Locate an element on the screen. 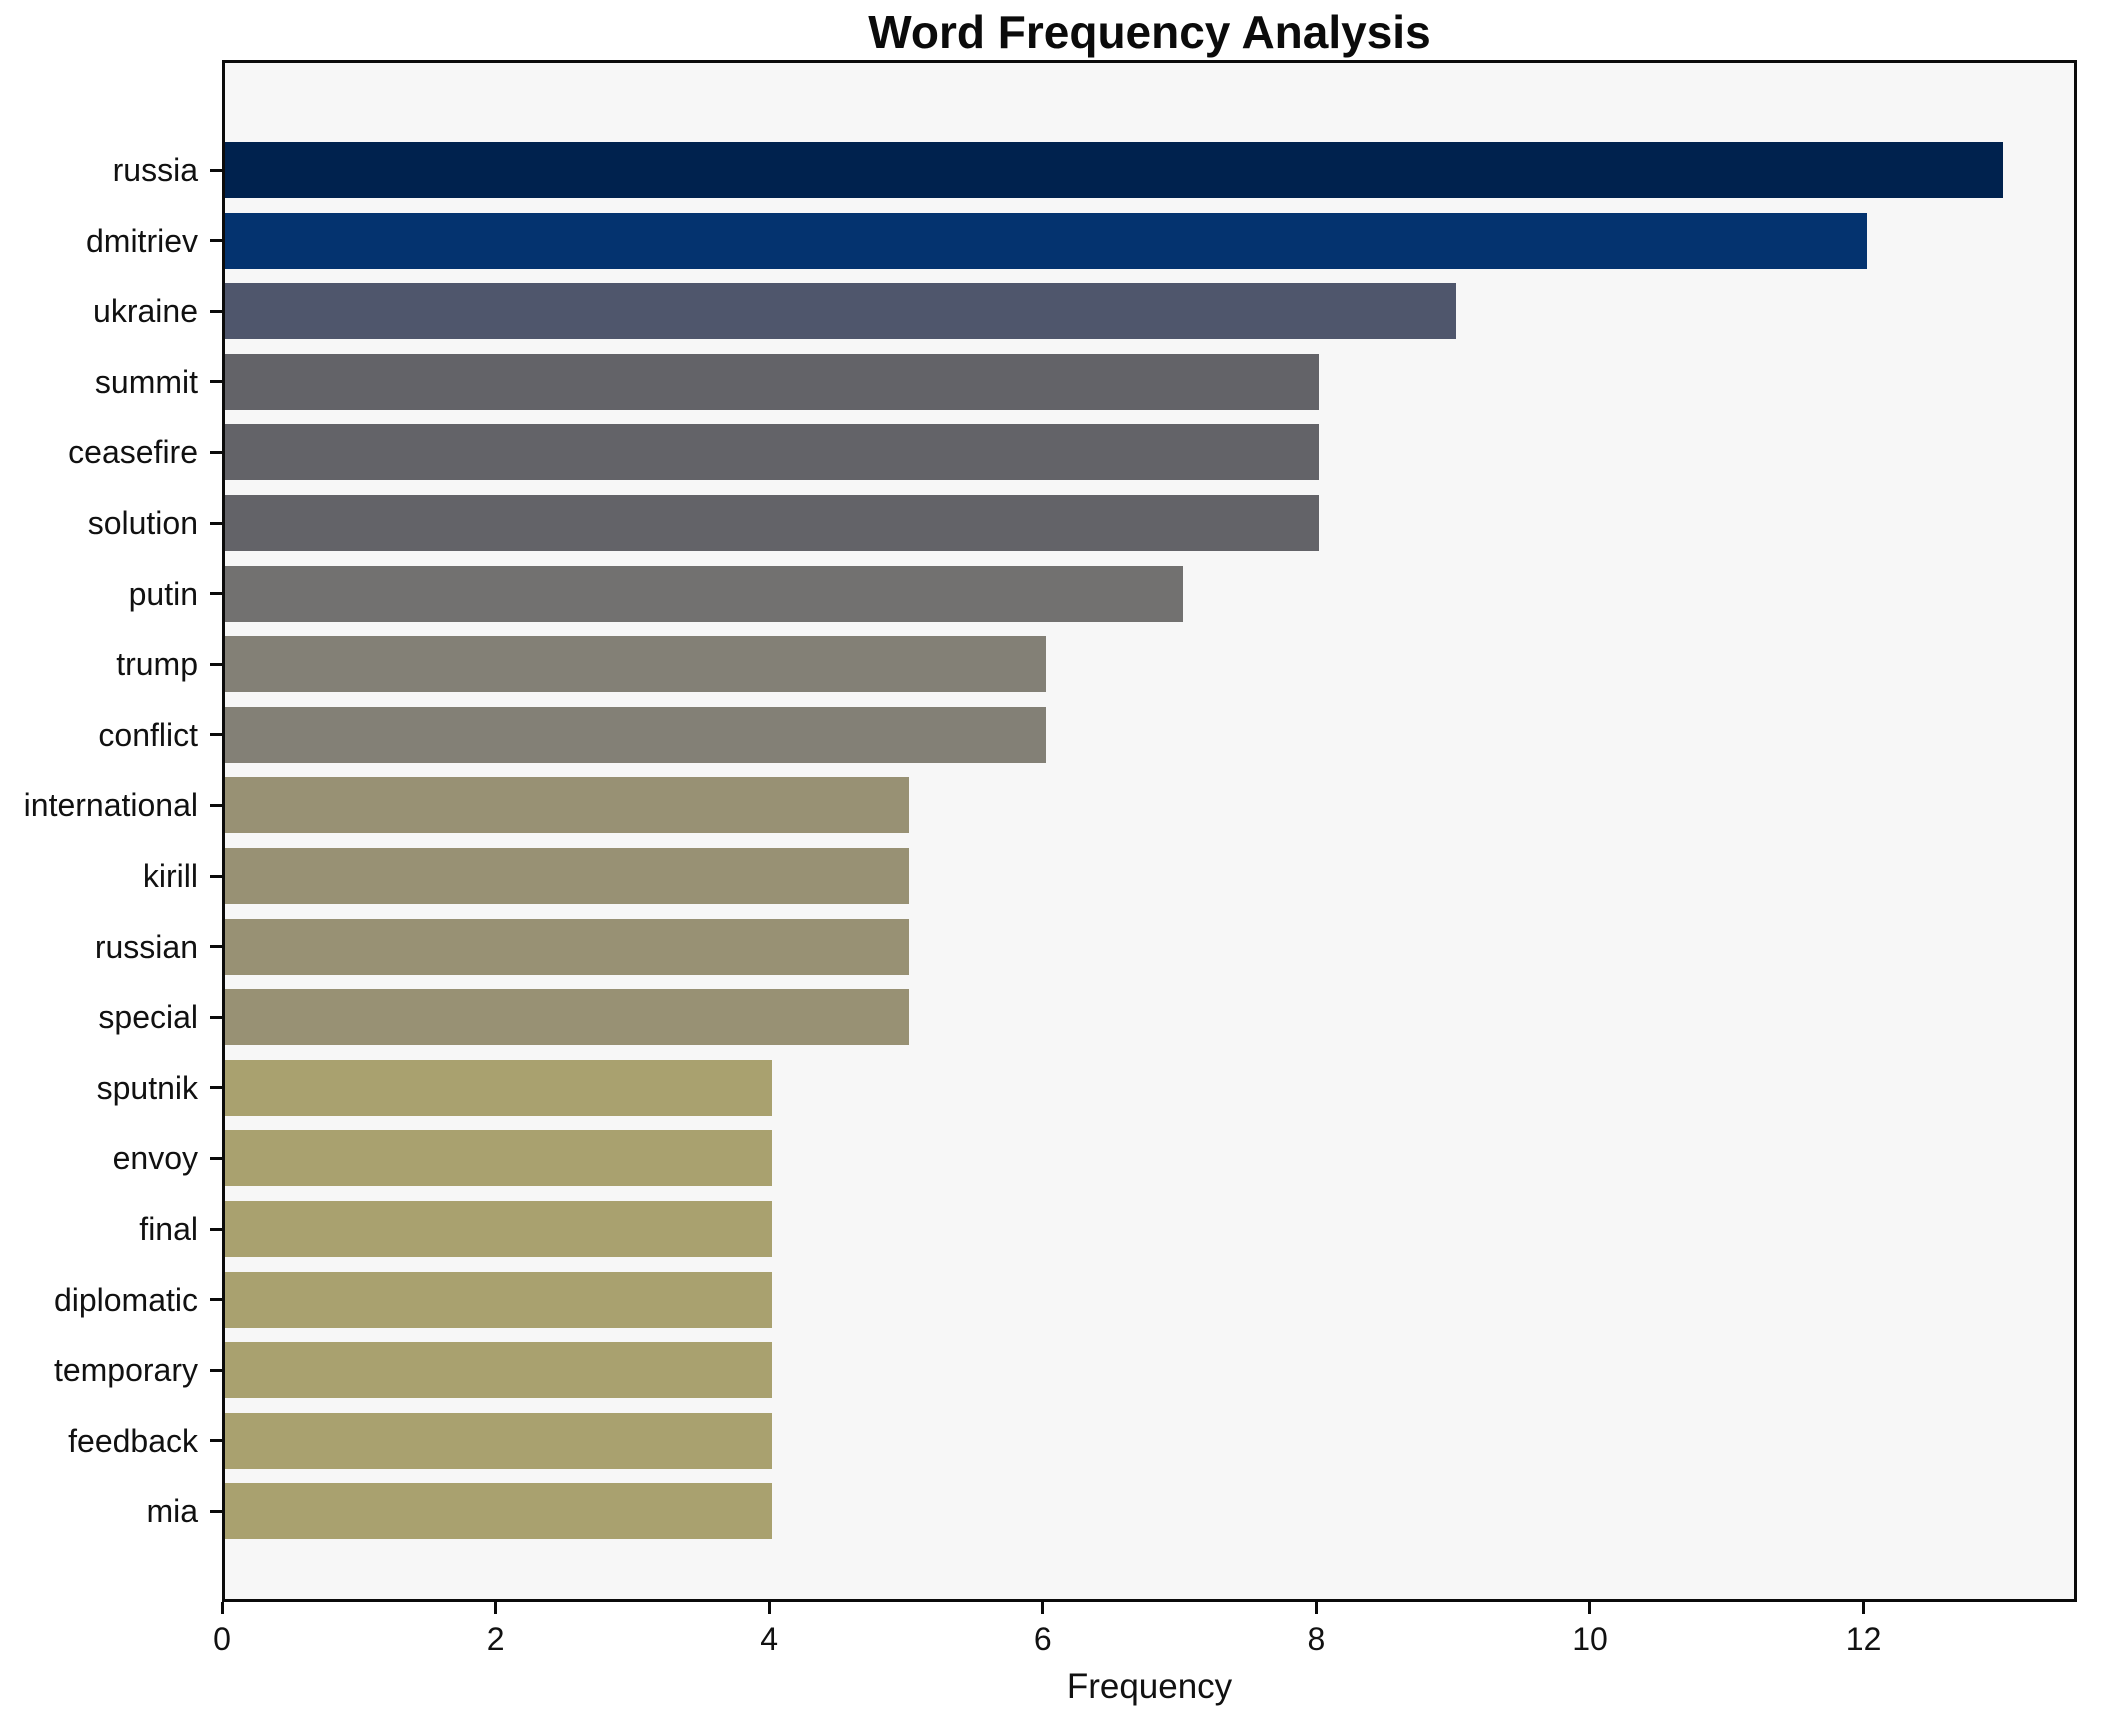 The height and width of the screenshot is (1722, 2101). bar-international is located at coordinates (567, 805).